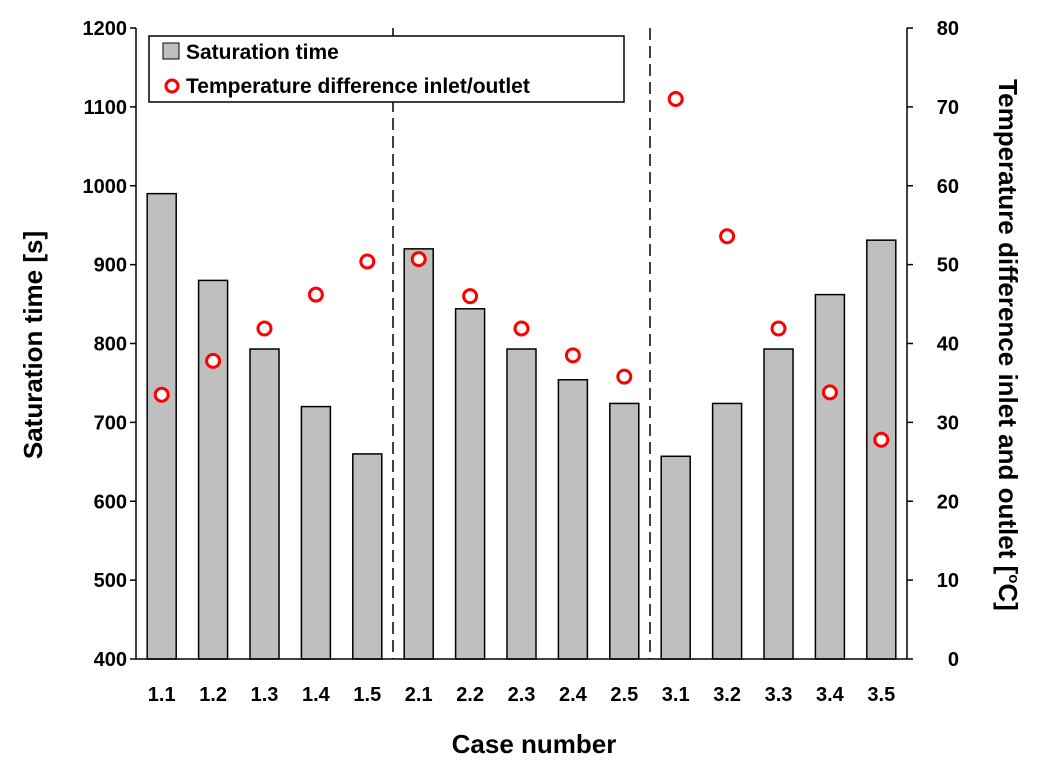 This screenshot has height=784, width=1039. Describe the element at coordinates (881, 439) in the screenshot. I see `marker-3.5` at that location.